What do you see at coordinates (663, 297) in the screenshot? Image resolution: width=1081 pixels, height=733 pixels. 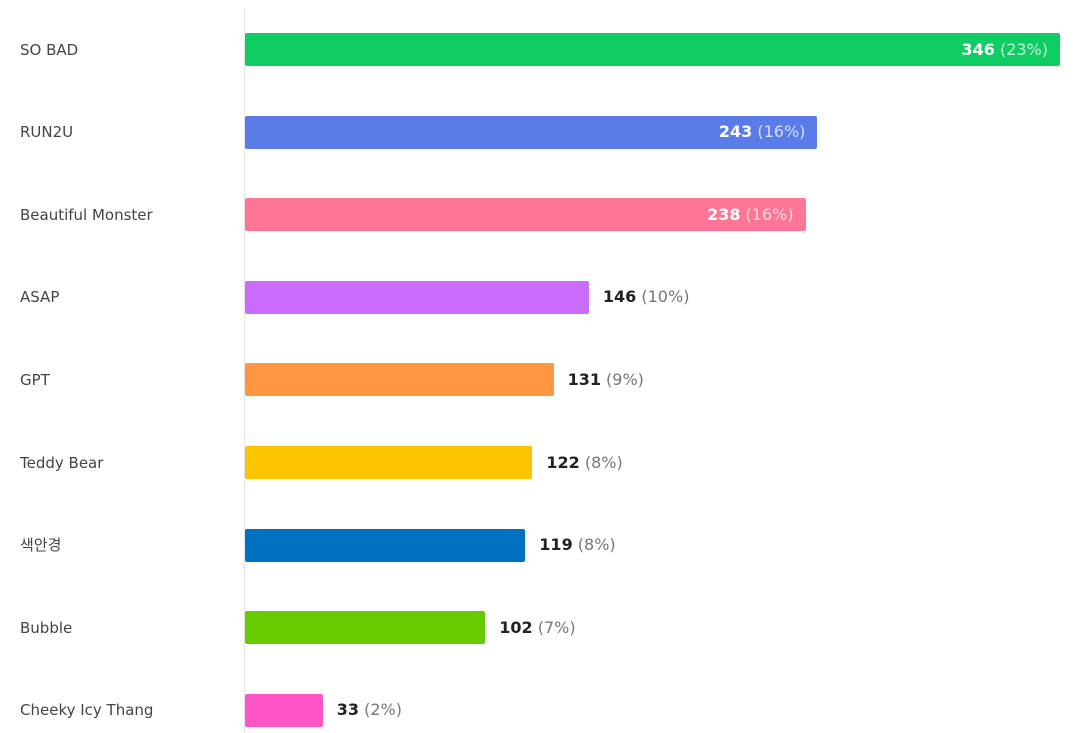 I see `value-percent: (10%)` at bounding box center [663, 297].